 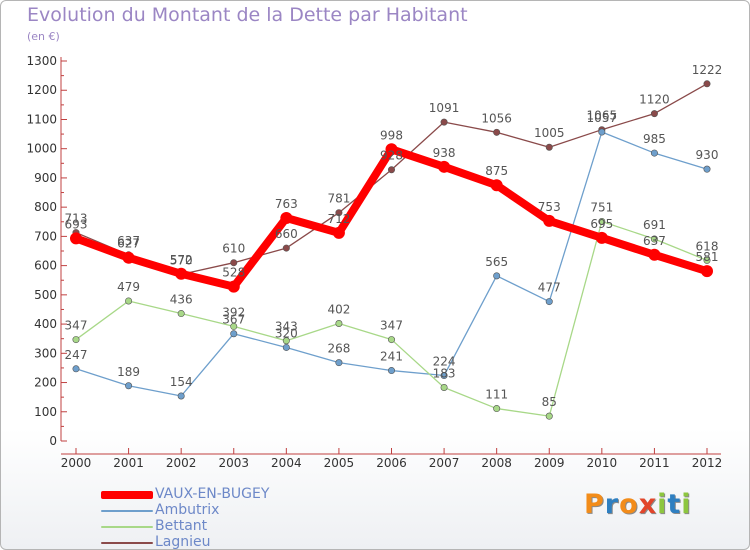 I want to click on x-tick-label: 2001, so click(x=128, y=463).